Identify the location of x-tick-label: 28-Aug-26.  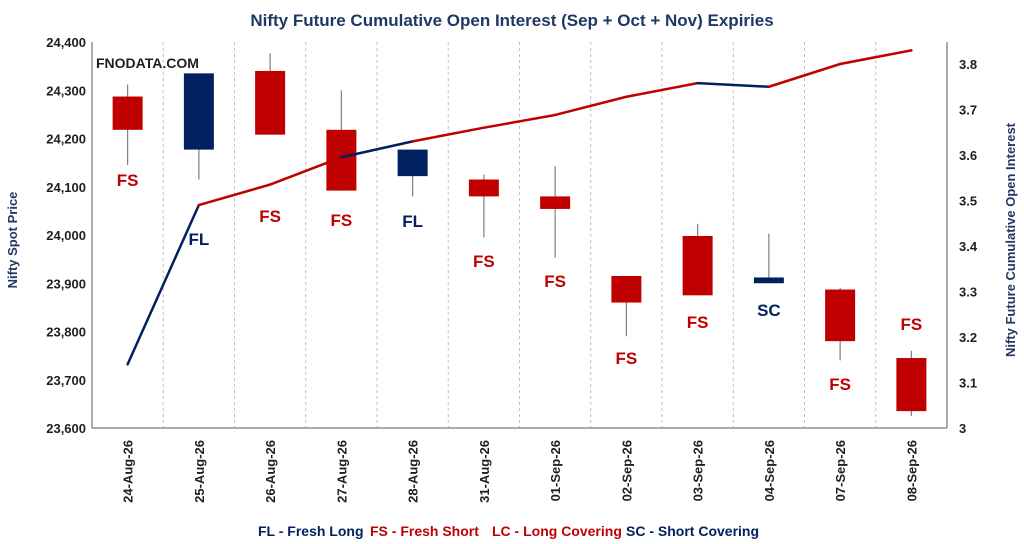
(413, 471).